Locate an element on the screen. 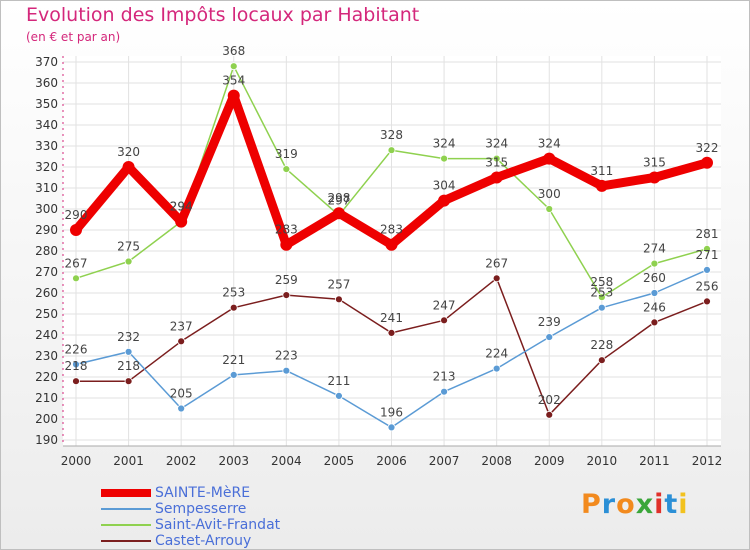 This screenshot has height=550, width=750. chart-subtitle: (en € et par an) is located at coordinates (73, 37).